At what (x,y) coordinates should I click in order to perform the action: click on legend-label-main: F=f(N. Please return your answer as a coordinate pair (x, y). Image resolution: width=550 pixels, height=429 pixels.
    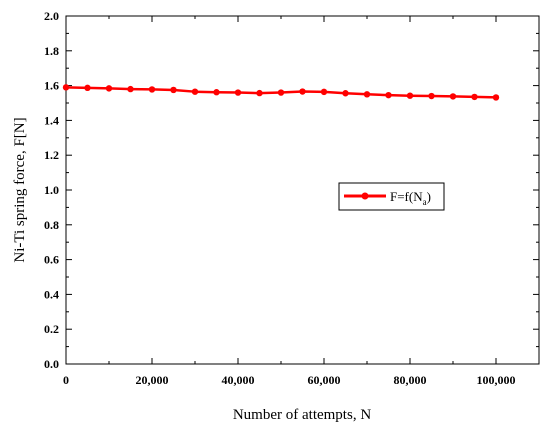
    Looking at the image, I should click on (406, 196).